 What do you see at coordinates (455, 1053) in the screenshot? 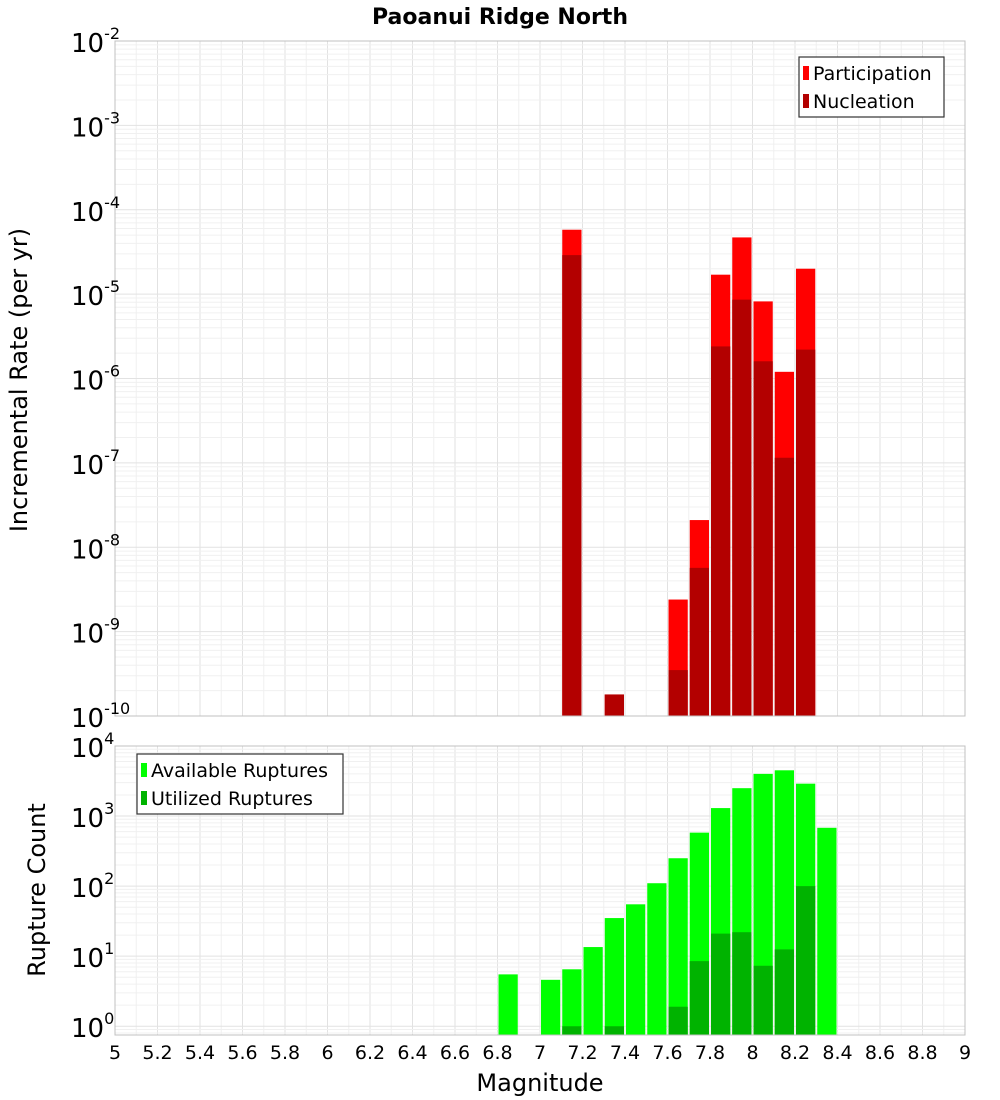
I see `x-tick-label: 6.6` at bounding box center [455, 1053].